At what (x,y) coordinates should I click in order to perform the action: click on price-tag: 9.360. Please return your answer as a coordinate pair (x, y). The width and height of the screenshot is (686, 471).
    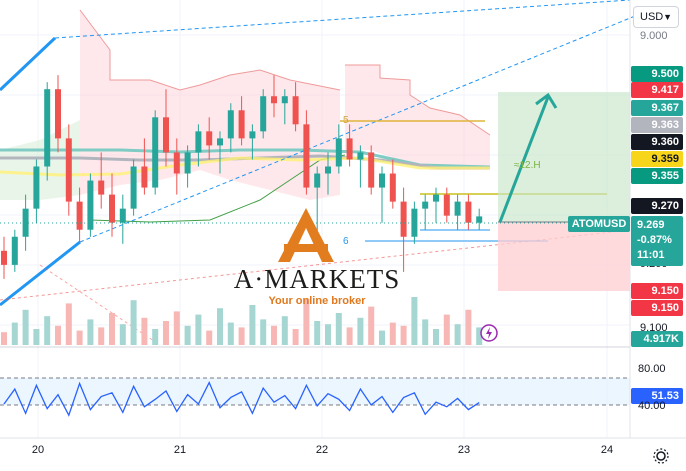
    Looking at the image, I should click on (657, 142).